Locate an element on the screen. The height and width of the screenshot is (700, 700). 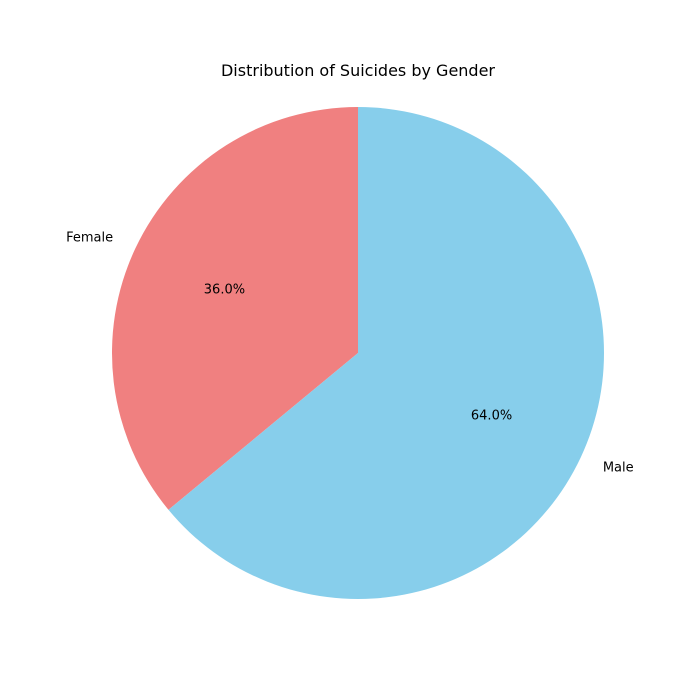
slice-label-female: Female is located at coordinates (89, 237).